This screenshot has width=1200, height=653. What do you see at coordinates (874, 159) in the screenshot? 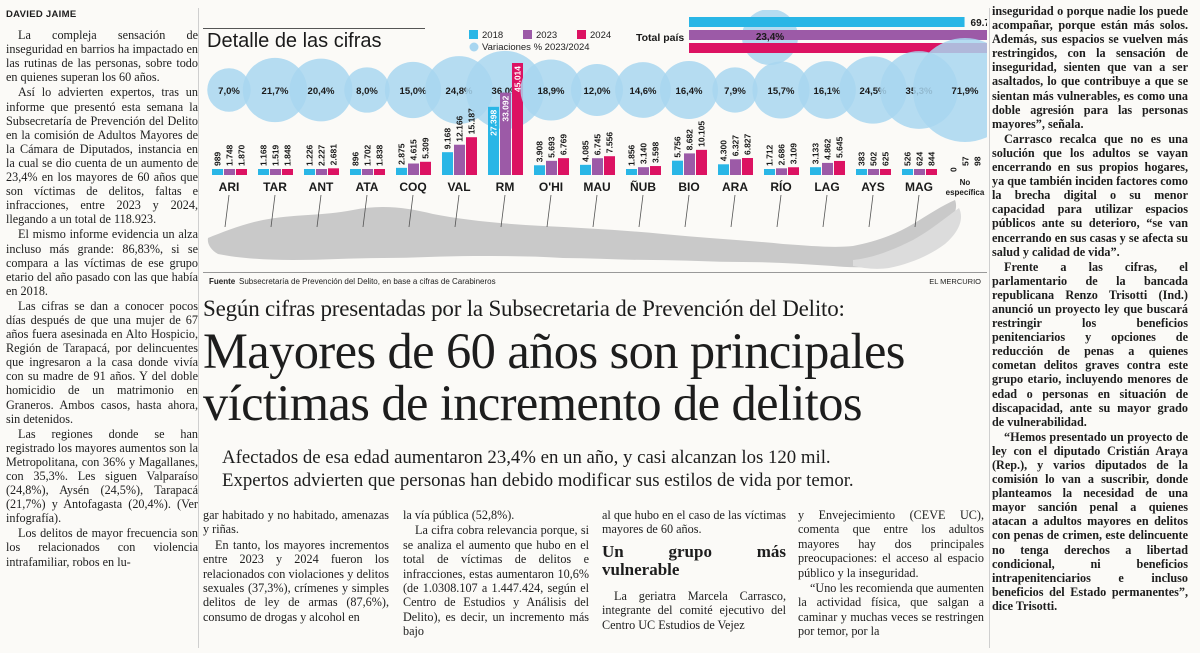
I see `bar-value-label: 502` at bounding box center [874, 159].